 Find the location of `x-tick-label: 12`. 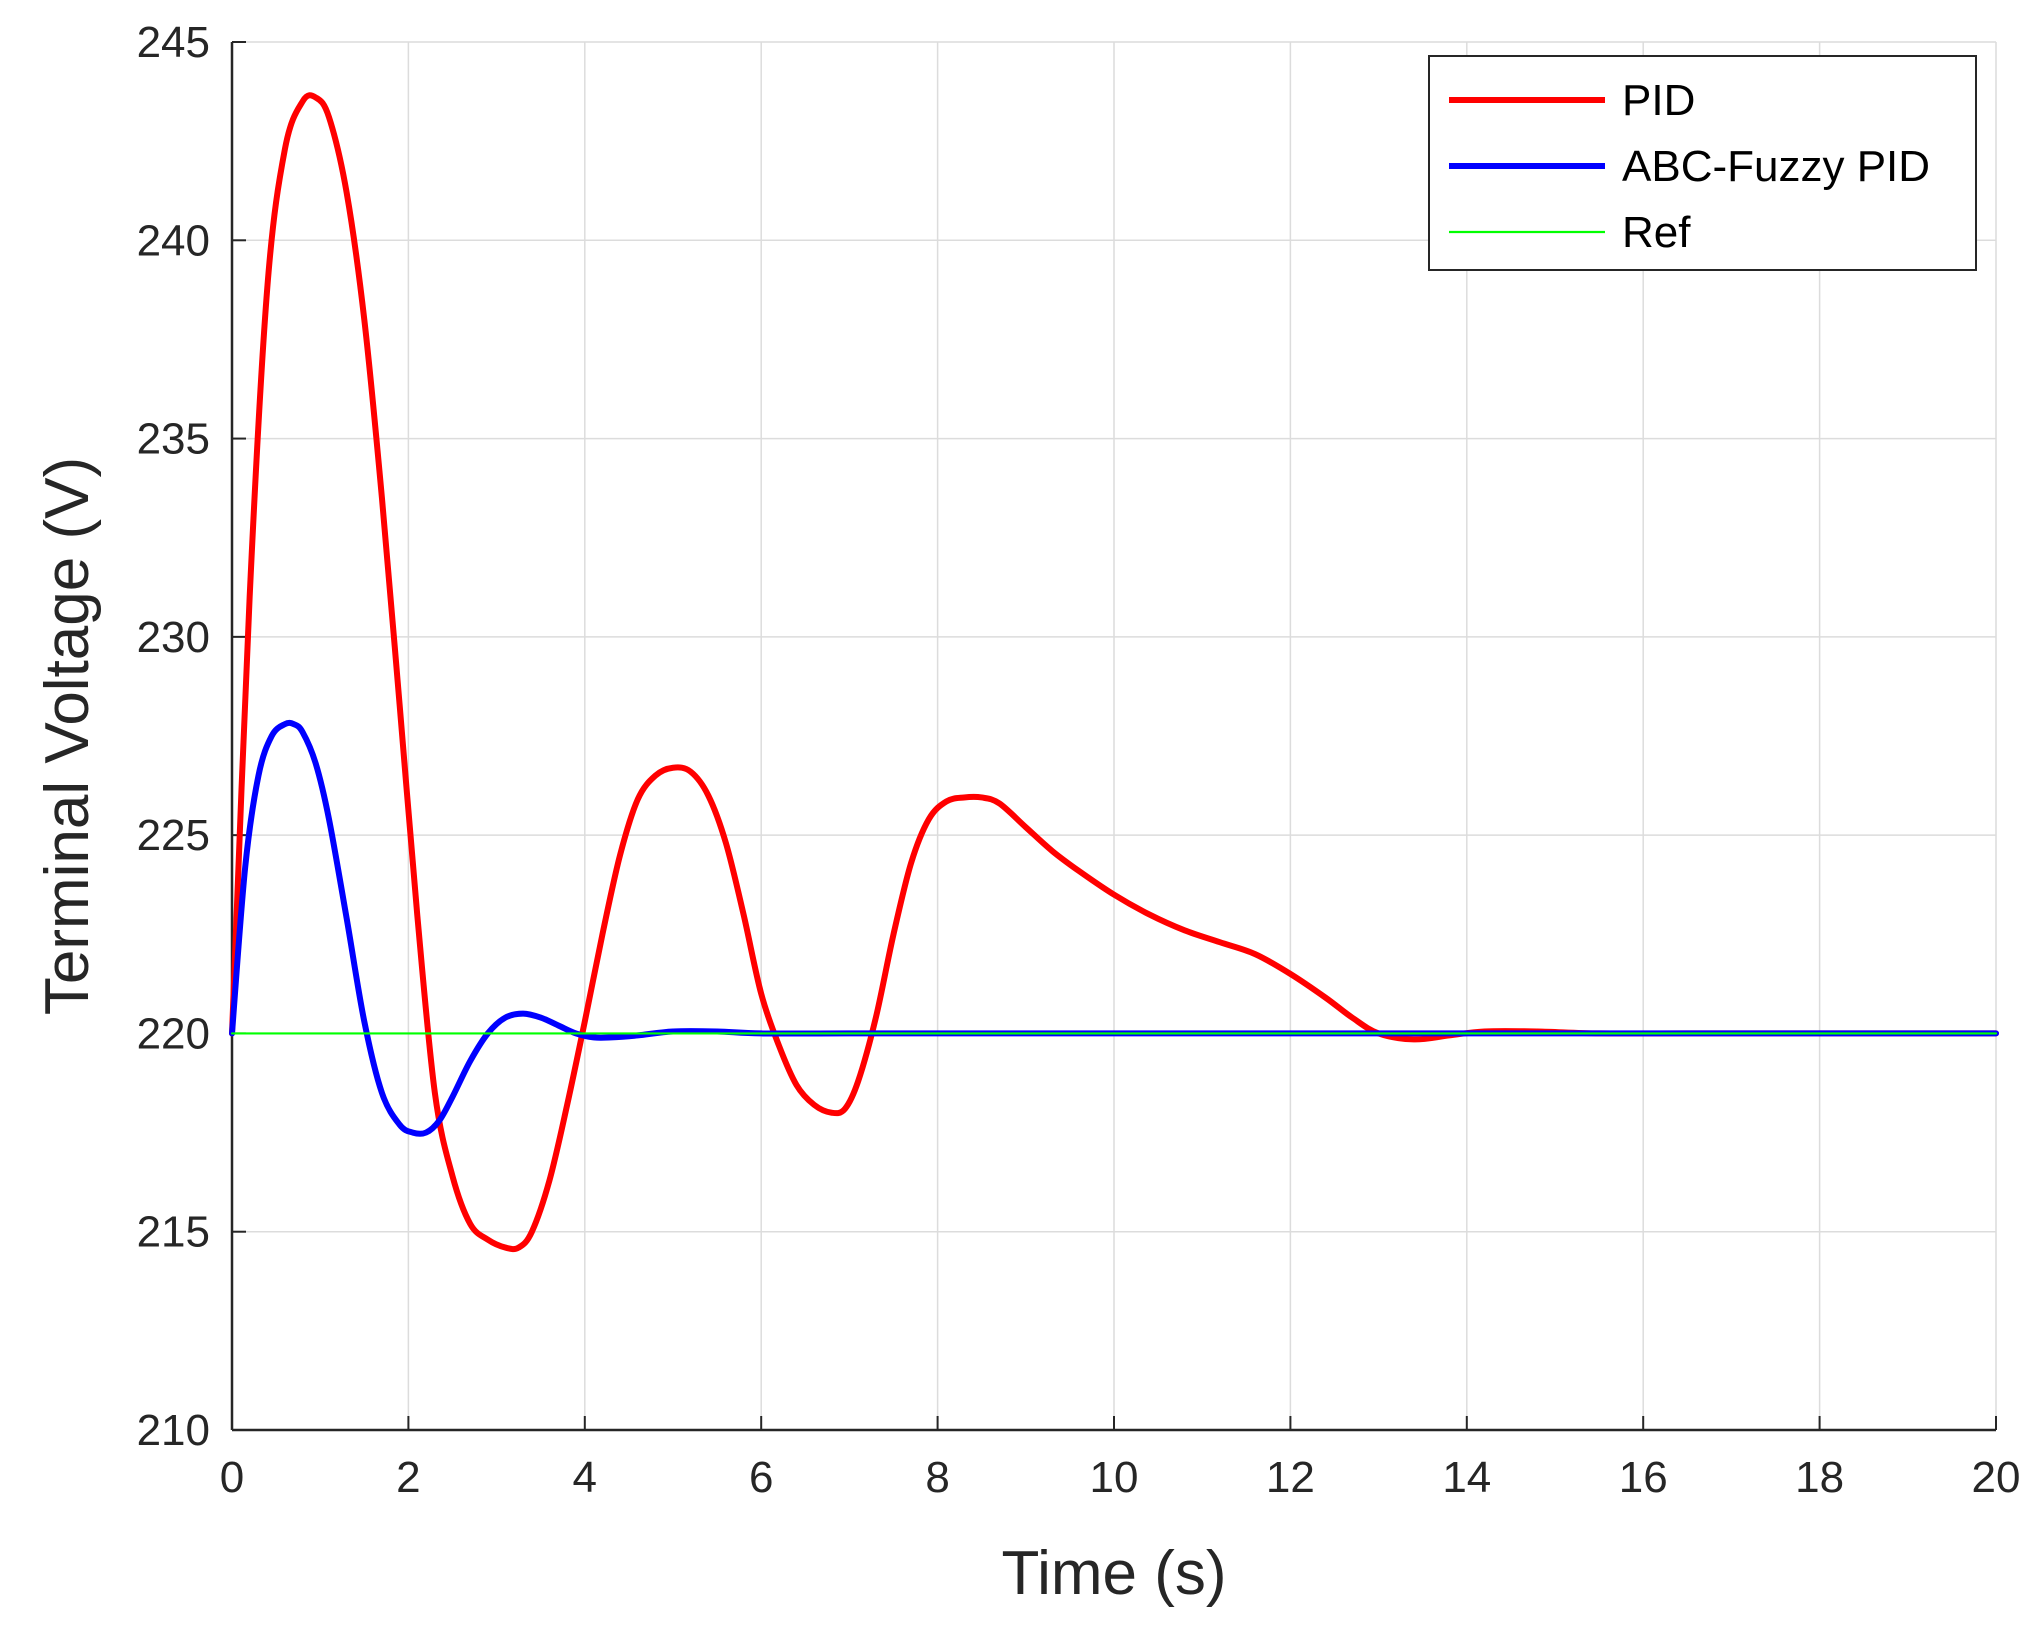

x-tick-label: 12 is located at coordinates (1290, 1477).